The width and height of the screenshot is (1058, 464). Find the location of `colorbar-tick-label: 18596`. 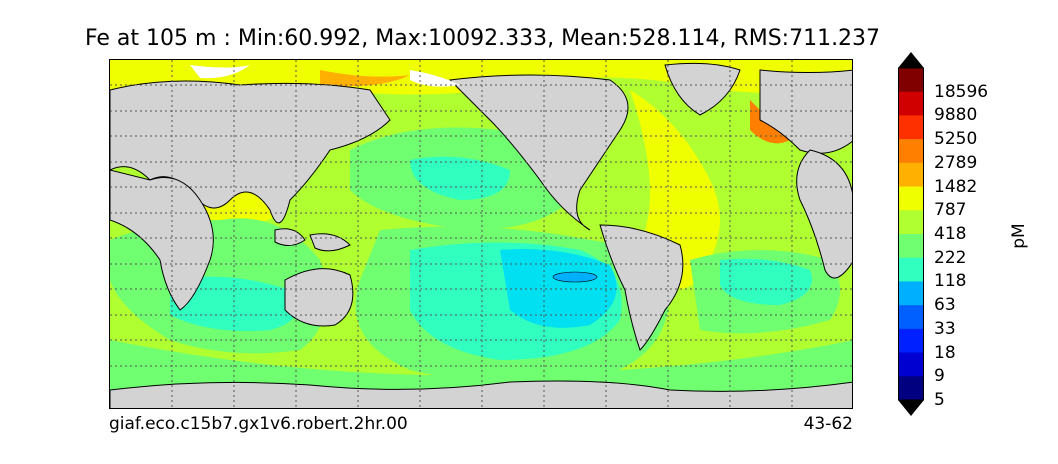

colorbar-tick-label: 18596 is located at coordinates (961, 91).